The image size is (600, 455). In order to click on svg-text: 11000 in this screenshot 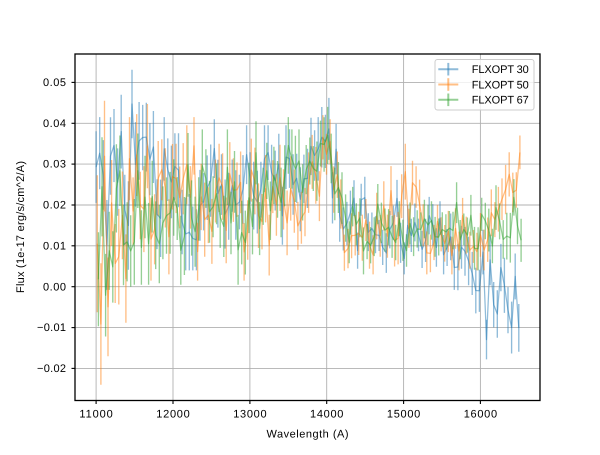, I will do `click(95, 415)`.